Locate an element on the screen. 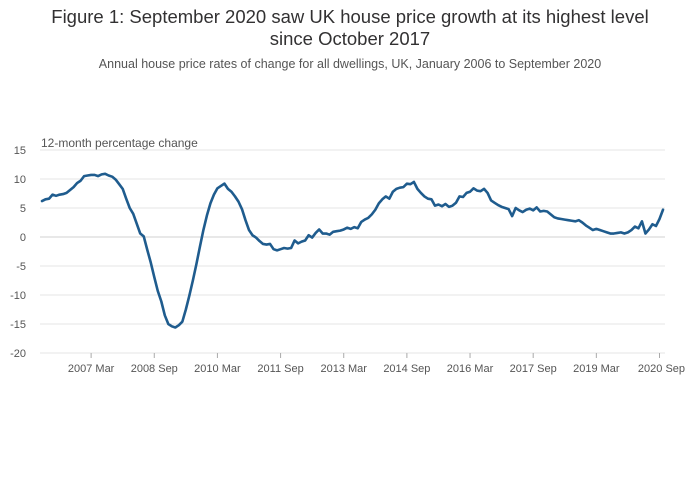  y-tick-label: 10 is located at coordinates (20, 180).